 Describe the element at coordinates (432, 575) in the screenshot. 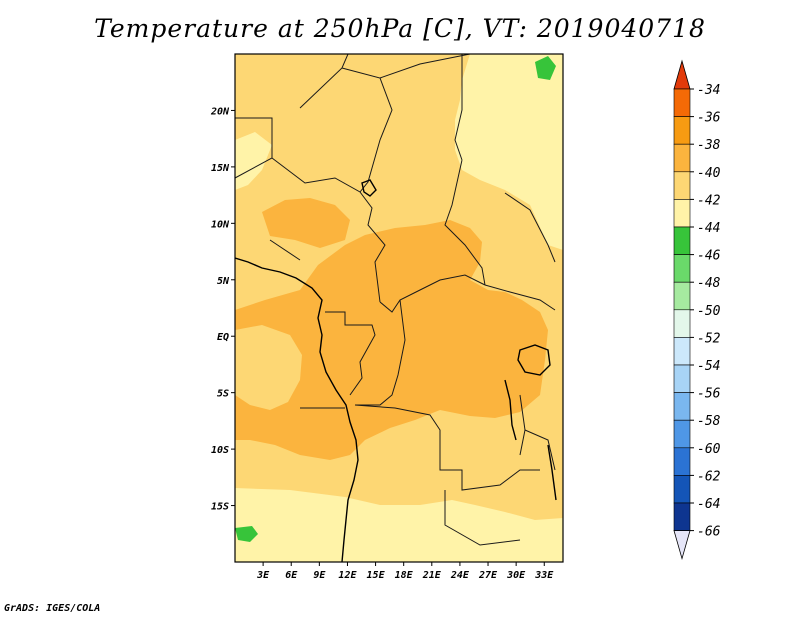

I see `lon-tick-label: 21E` at that location.